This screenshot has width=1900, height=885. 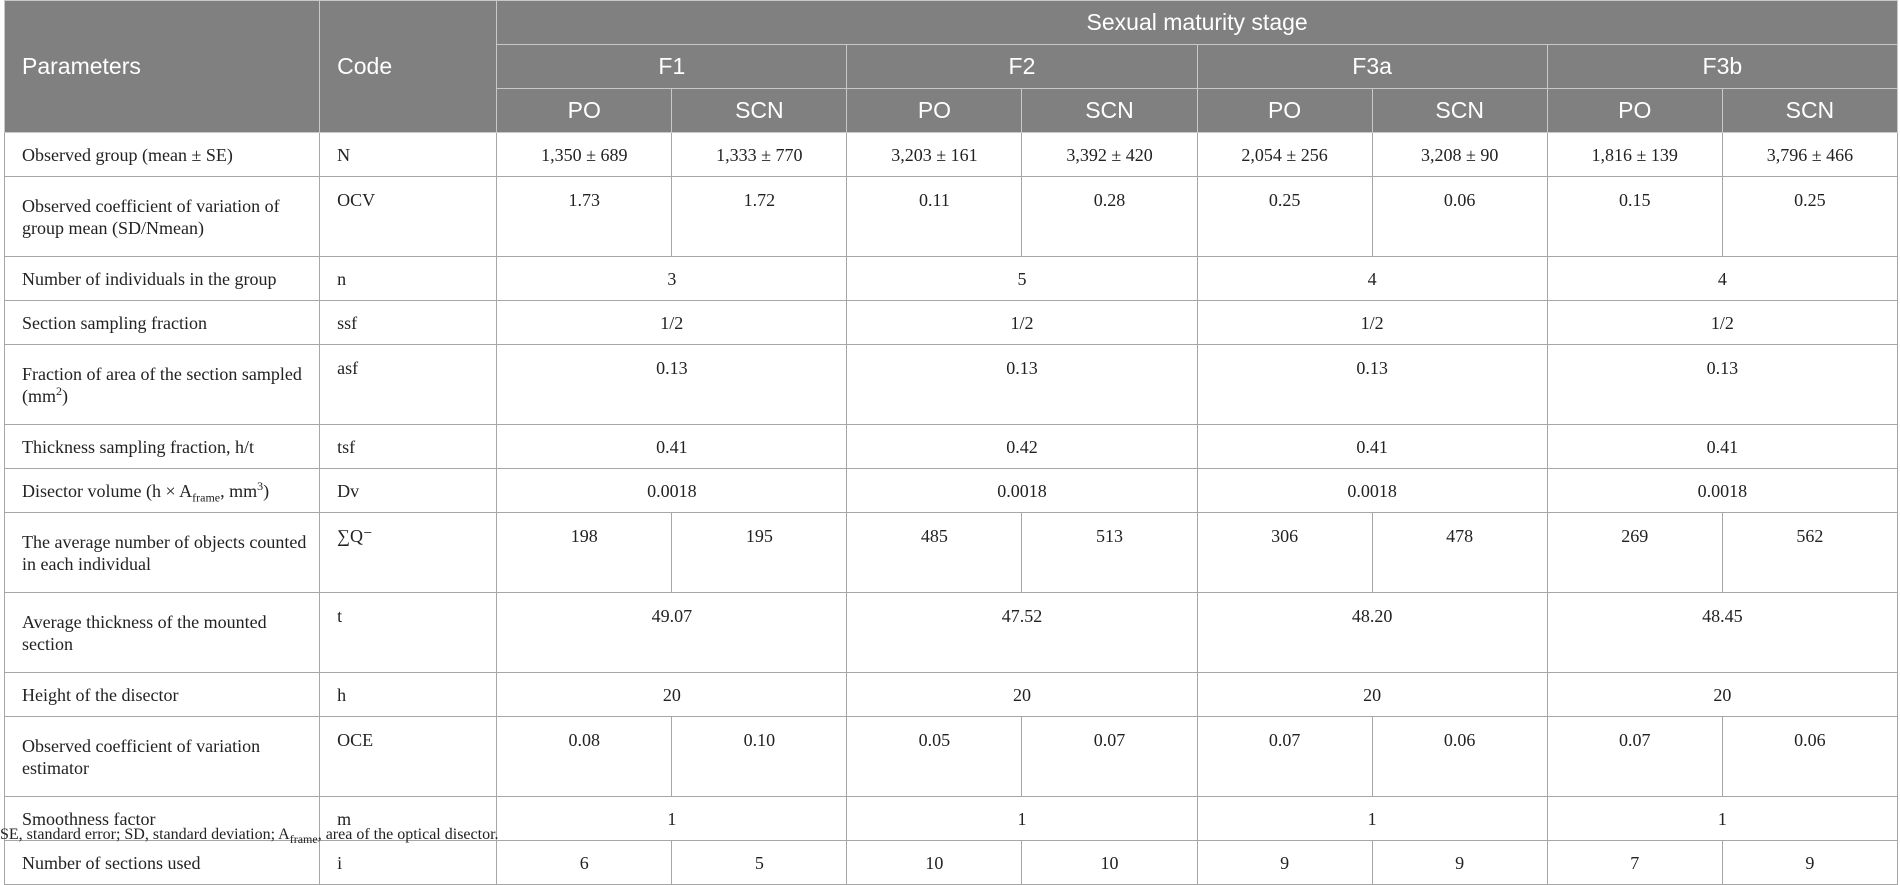 What do you see at coordinates (408, 834) in the screenshot?
I see `footnote-text-b: , area of the optical disector.` at bounding box center [408, 834].